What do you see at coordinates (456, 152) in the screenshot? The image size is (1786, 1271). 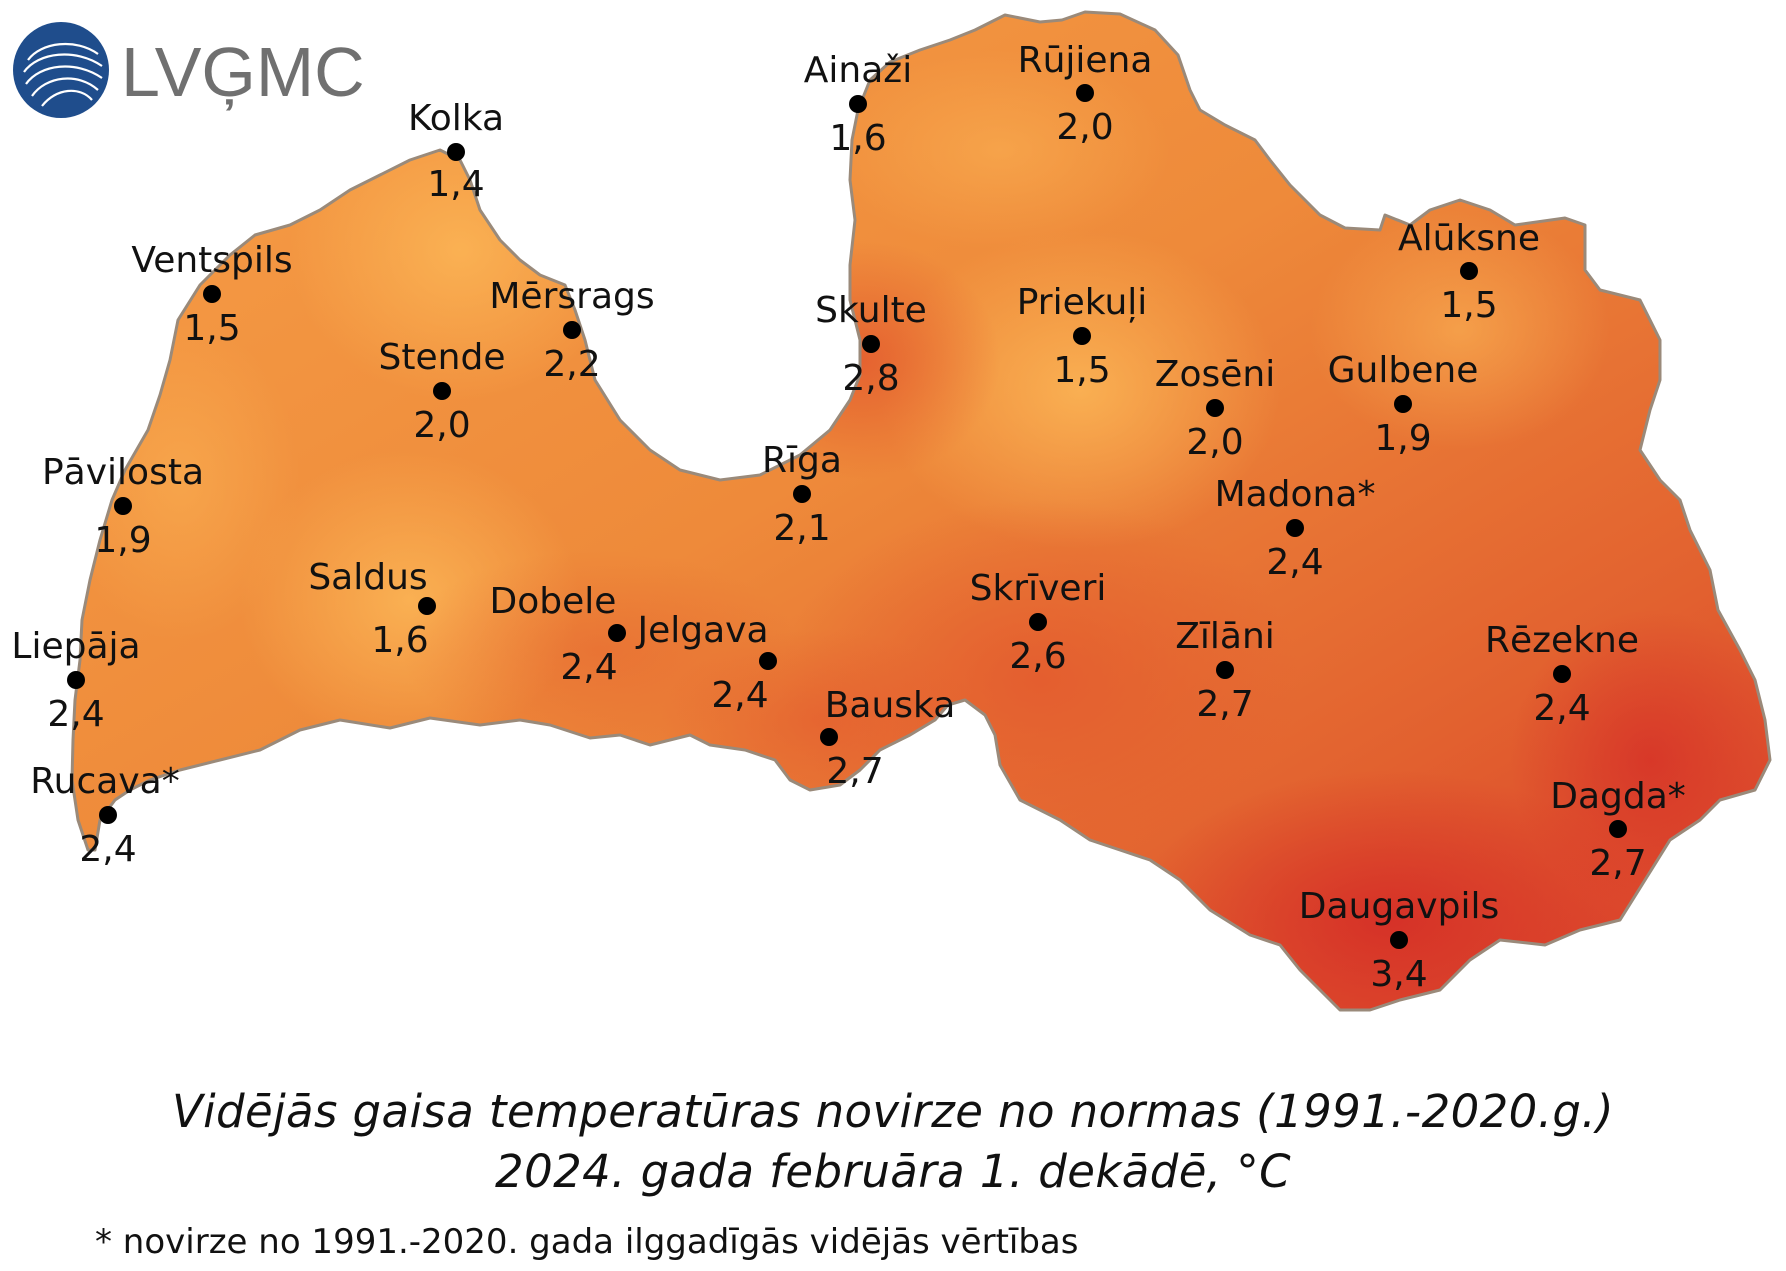 I see `station-marker-kolka` at bounding box center [456, 152].